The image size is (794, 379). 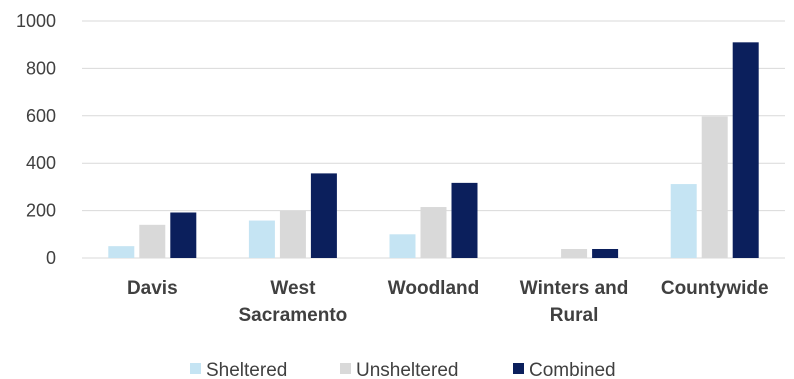 What do you see at coordinates (345, 368) in the screenshot?
I see `legend-swatch-unsheltered` at bounding box center [345, 368].